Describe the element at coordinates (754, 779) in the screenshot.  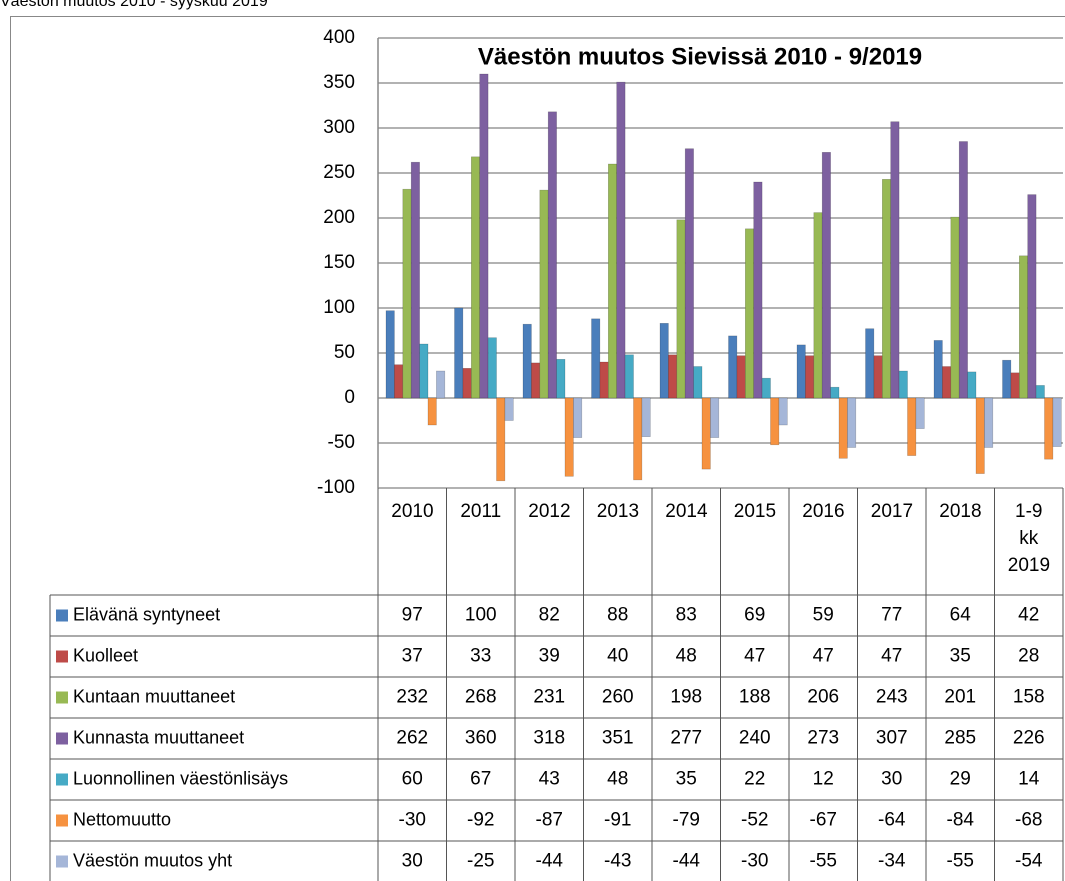
I see `table-cell: 22` at that location.